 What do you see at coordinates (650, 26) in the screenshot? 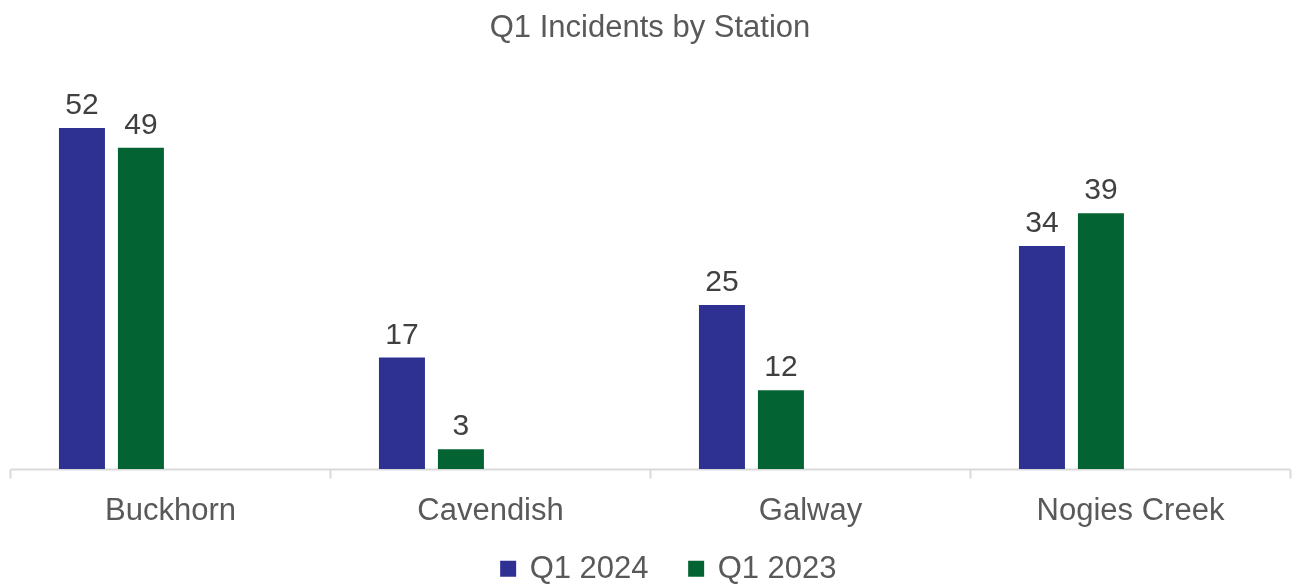
I see `chart-title: Q1 Incidents by Station` at bounding box center [650, 26].